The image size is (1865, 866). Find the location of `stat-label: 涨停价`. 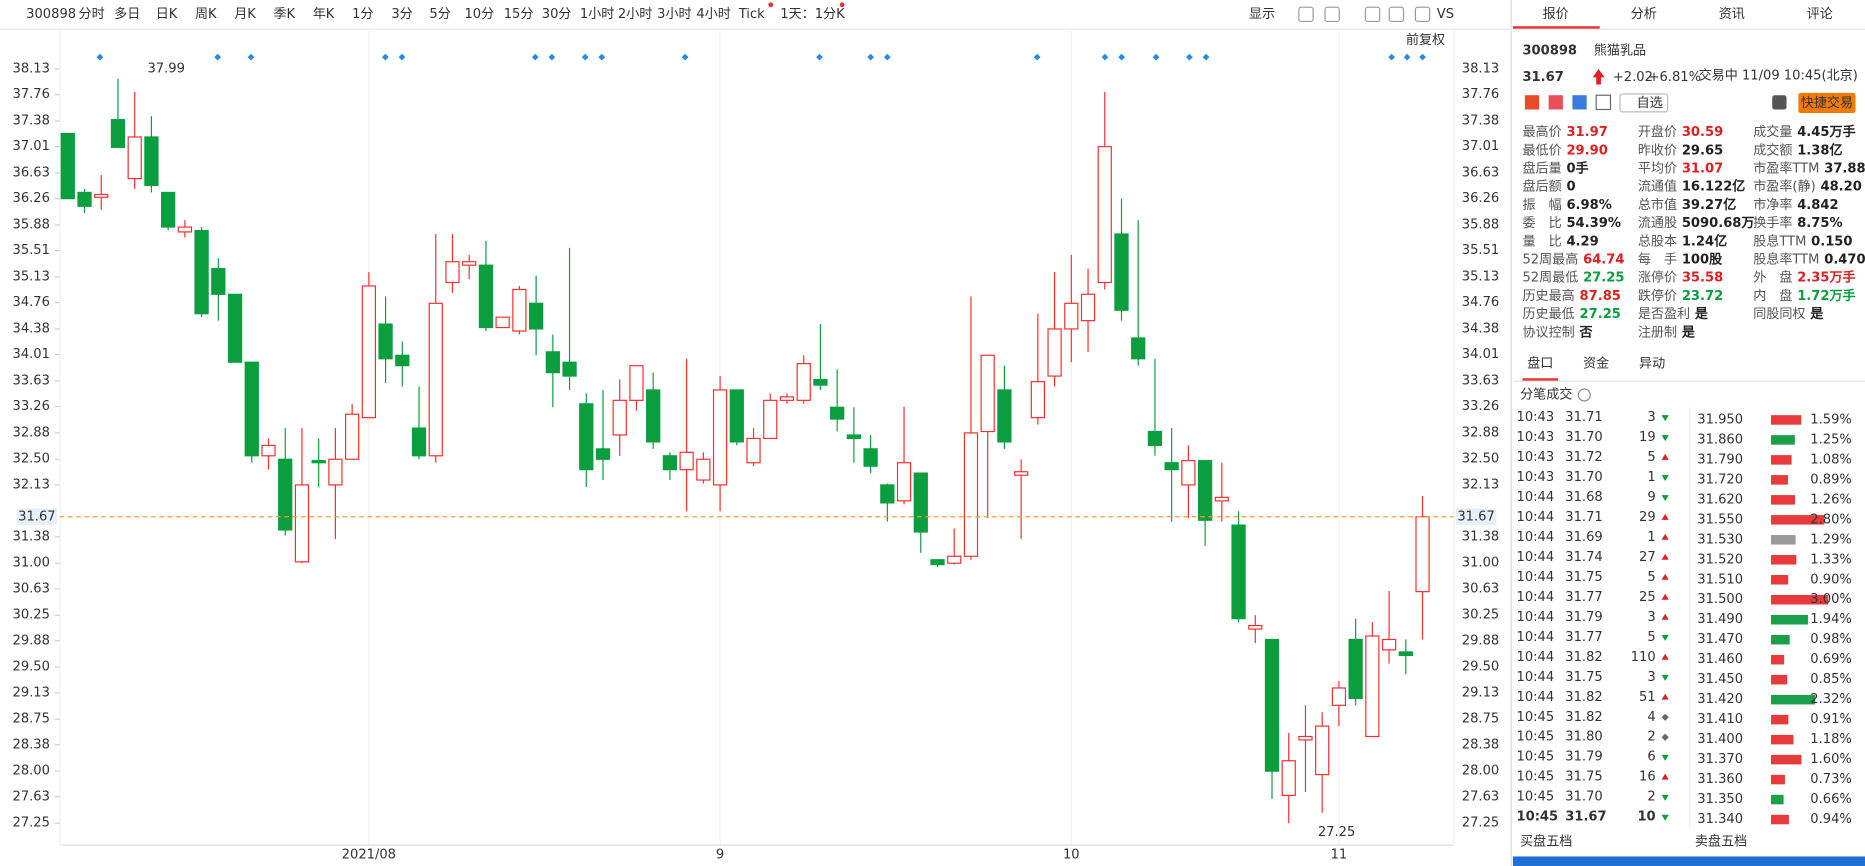

stat-label: 涨停价 is located at coordinates (1657, 276).